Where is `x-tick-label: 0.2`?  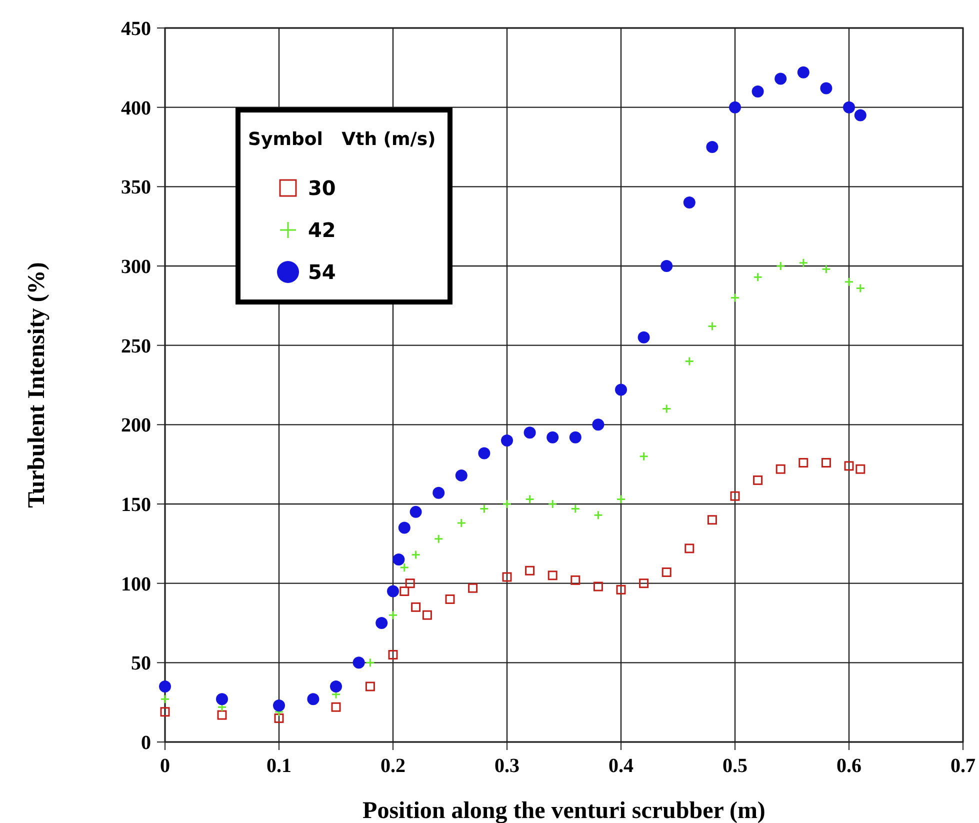 x-tick-label: 0.2 is located at coordinates (393, 766).